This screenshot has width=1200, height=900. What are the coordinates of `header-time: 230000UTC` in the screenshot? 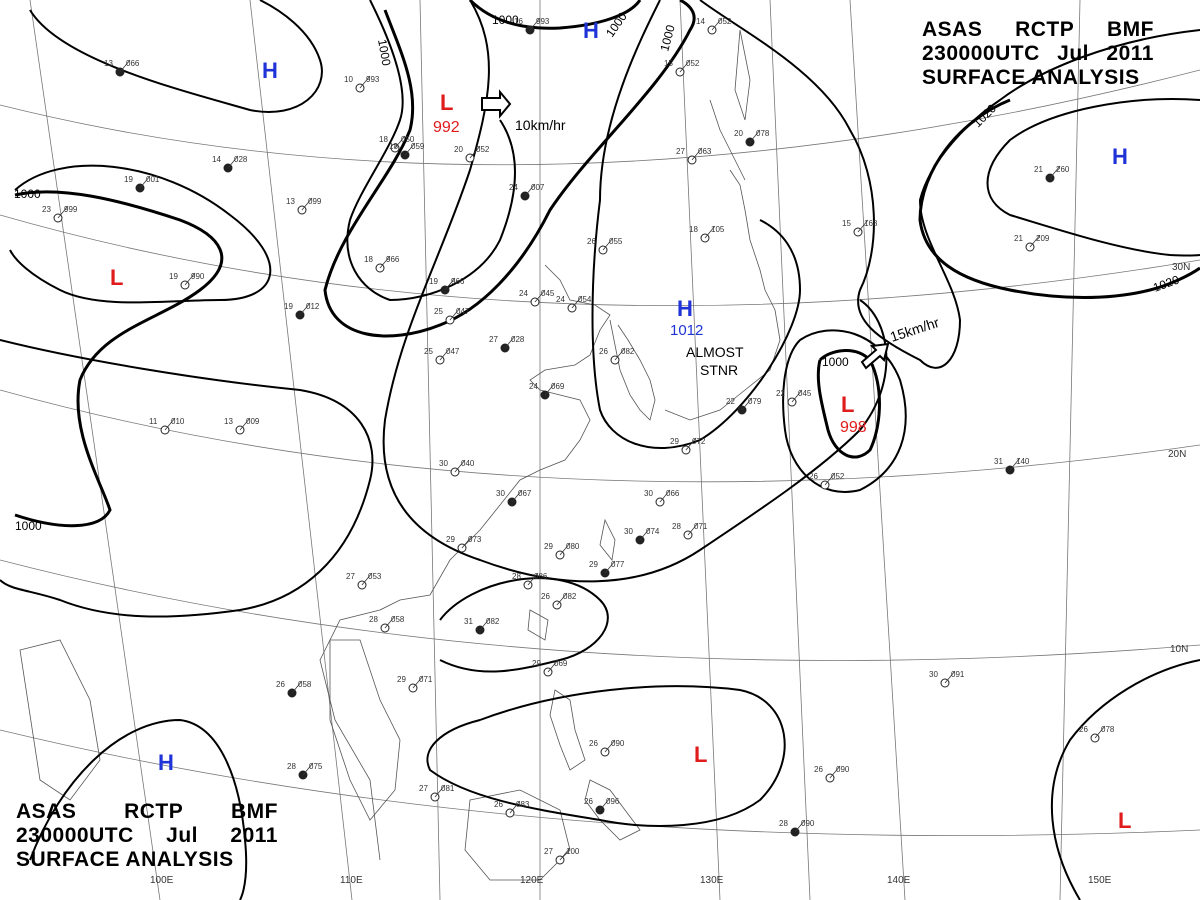 It's located at (75, 835).